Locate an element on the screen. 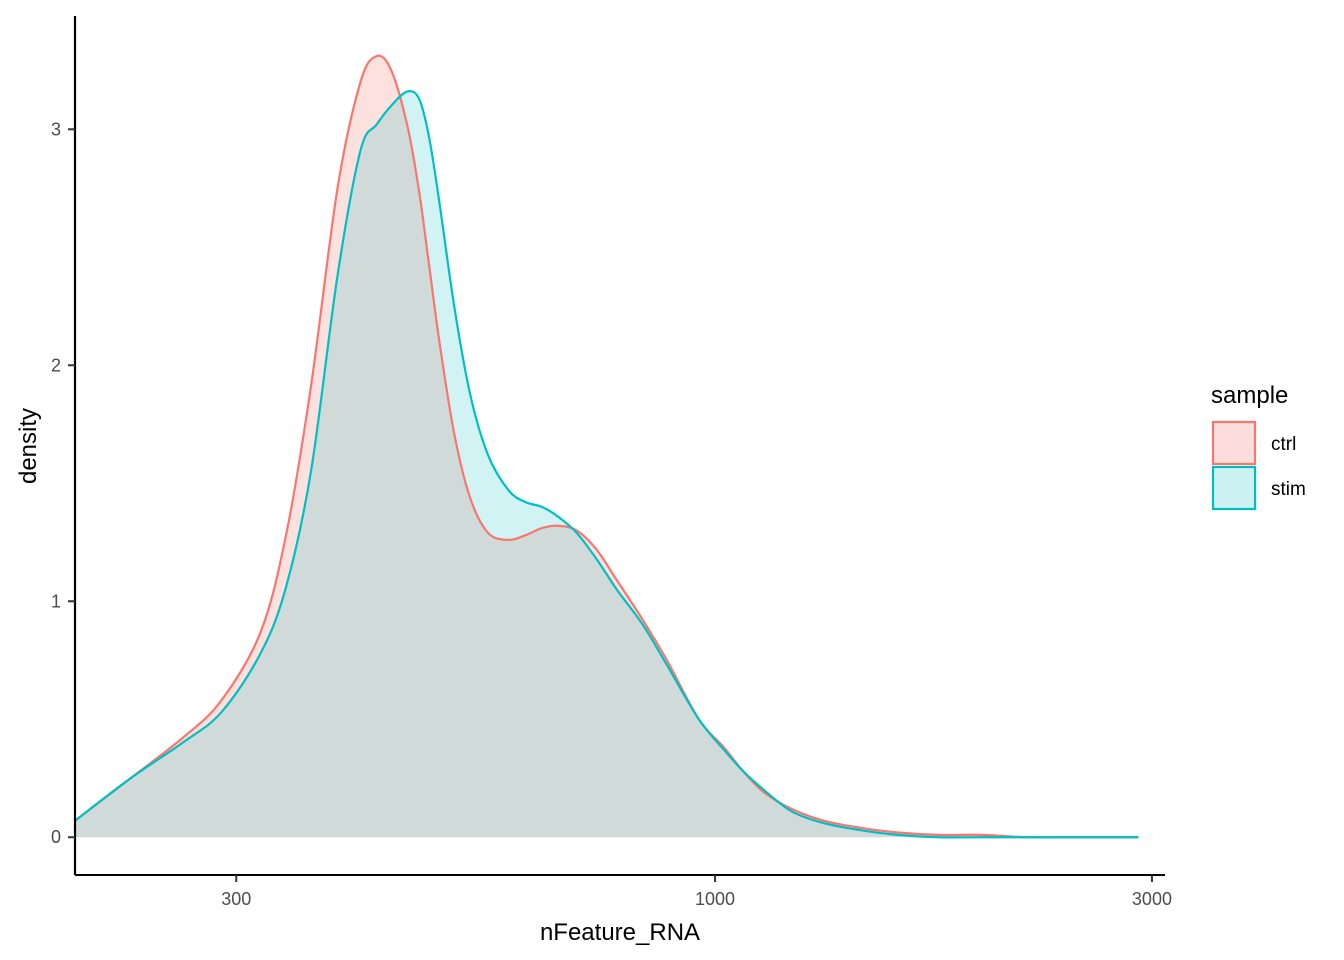  y-axis-title: density is located at coordinates (28, 446).